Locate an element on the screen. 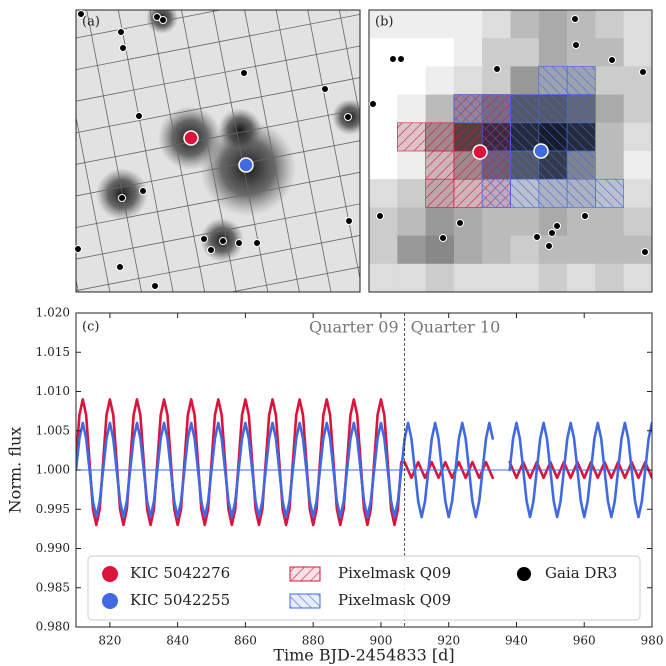  x-tick-label: 860 is located at coordinates (245, 641).